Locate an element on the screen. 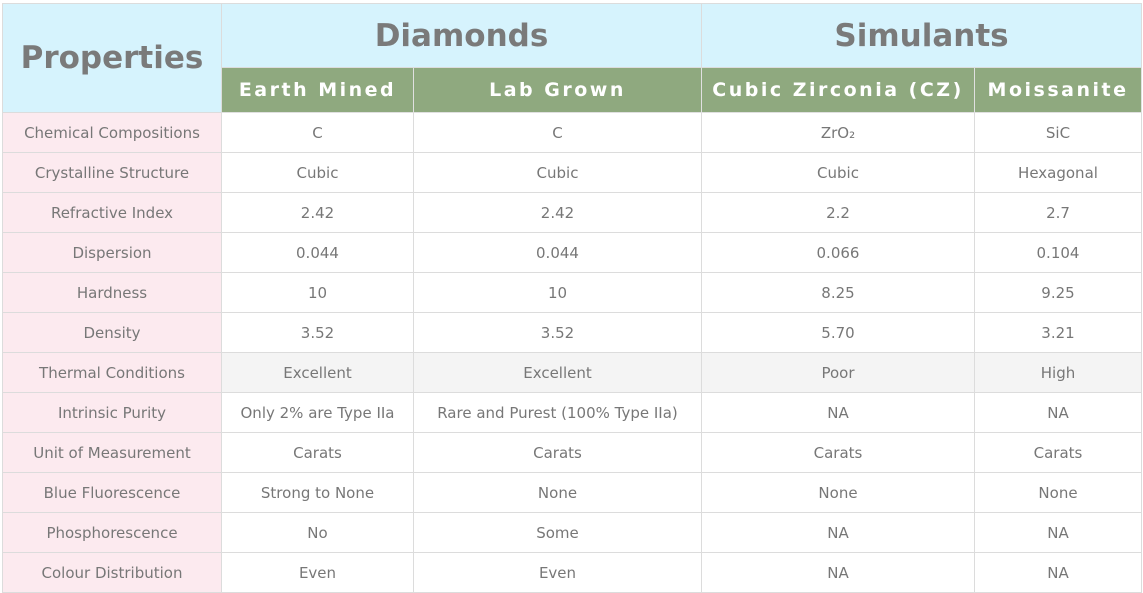 This screenshot has width=1143, height=593. table-cell: SiC is located at coordinates (1058, 132).